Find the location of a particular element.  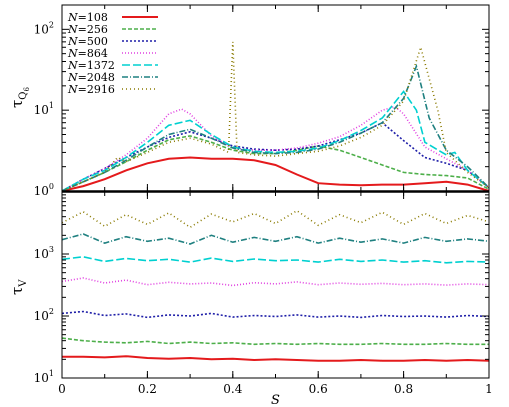

x-tick-label: 0.4 is located at coordinates (232, 389).